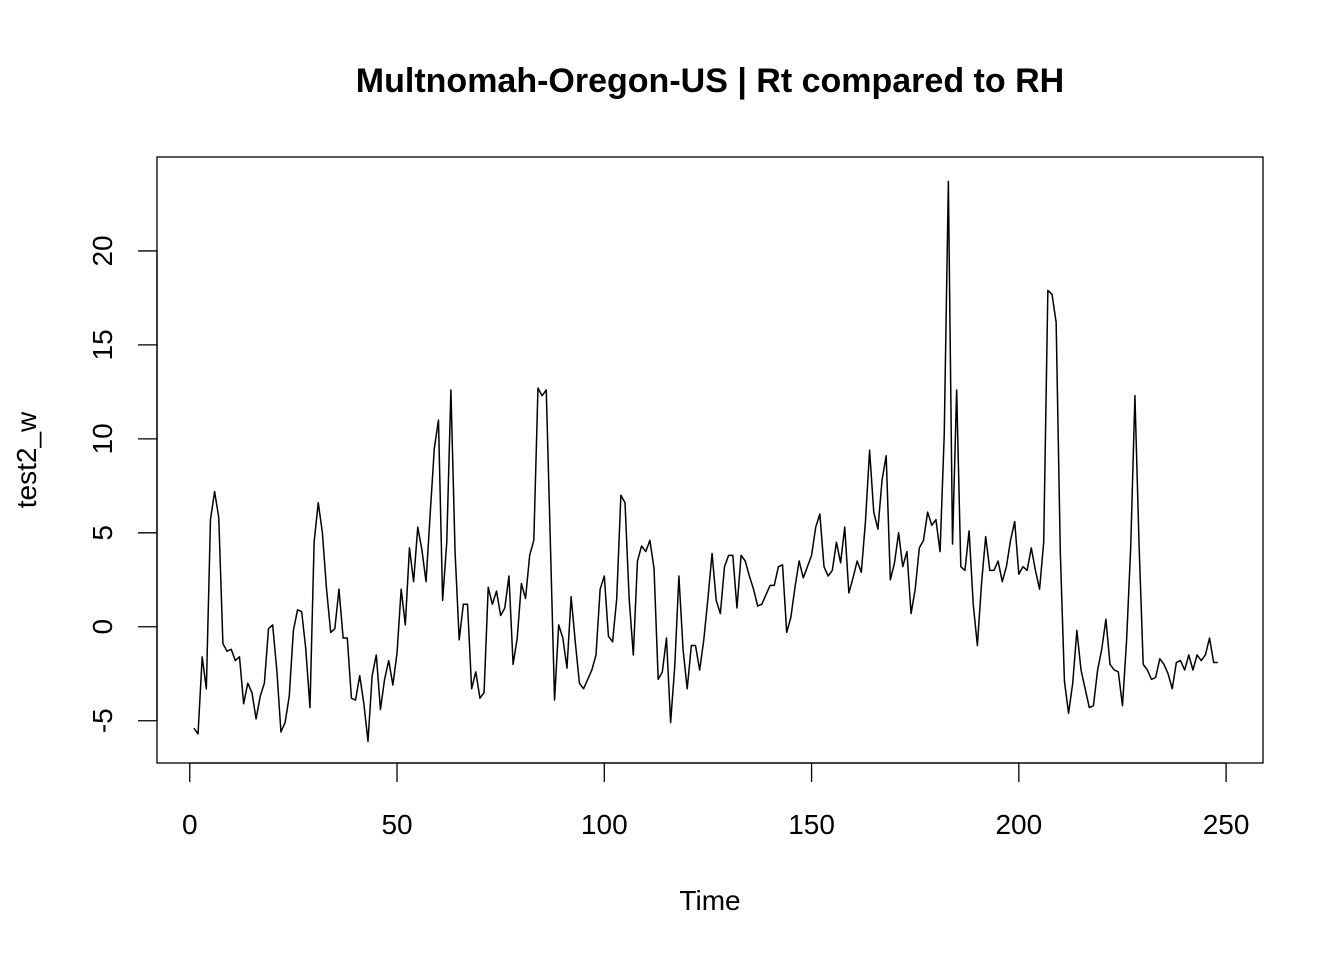 The width and height of the screenshot is (1344, 960). What do you see at coordinates (102, 533) in the screenshot?
I see `y-tick-label: 5` at bounding box center [102, 533].